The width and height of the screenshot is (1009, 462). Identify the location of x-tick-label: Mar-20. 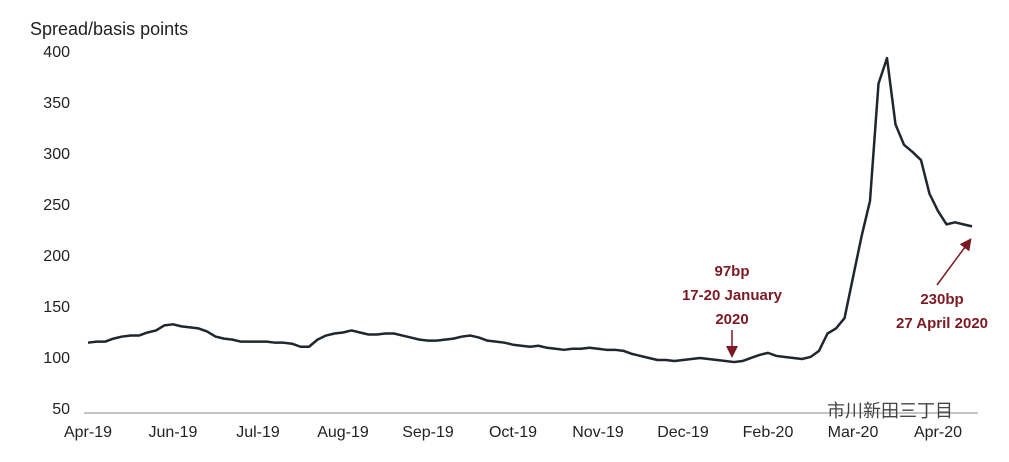
(853, 432).